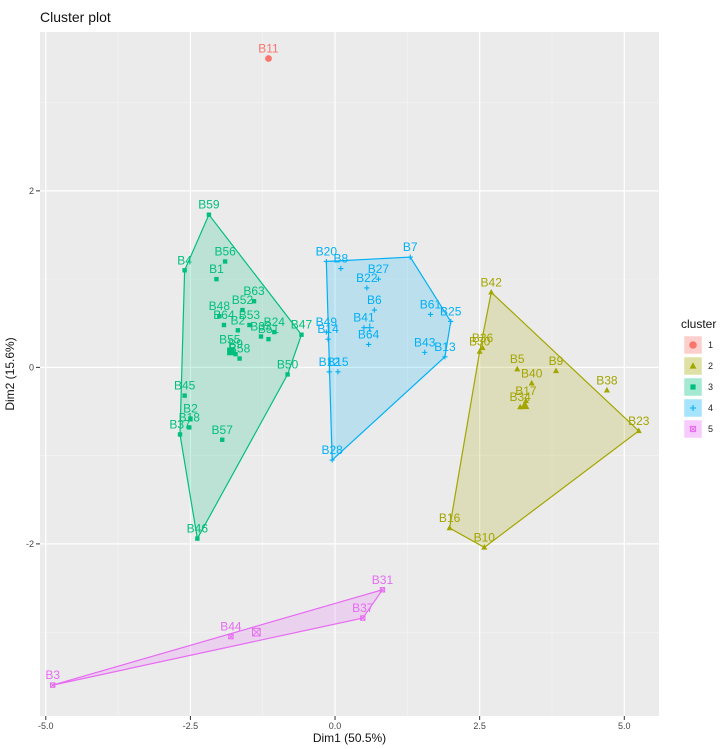 This screenshot has height=749, width=722. I want to click on point-label: B7, so click(410, 247).